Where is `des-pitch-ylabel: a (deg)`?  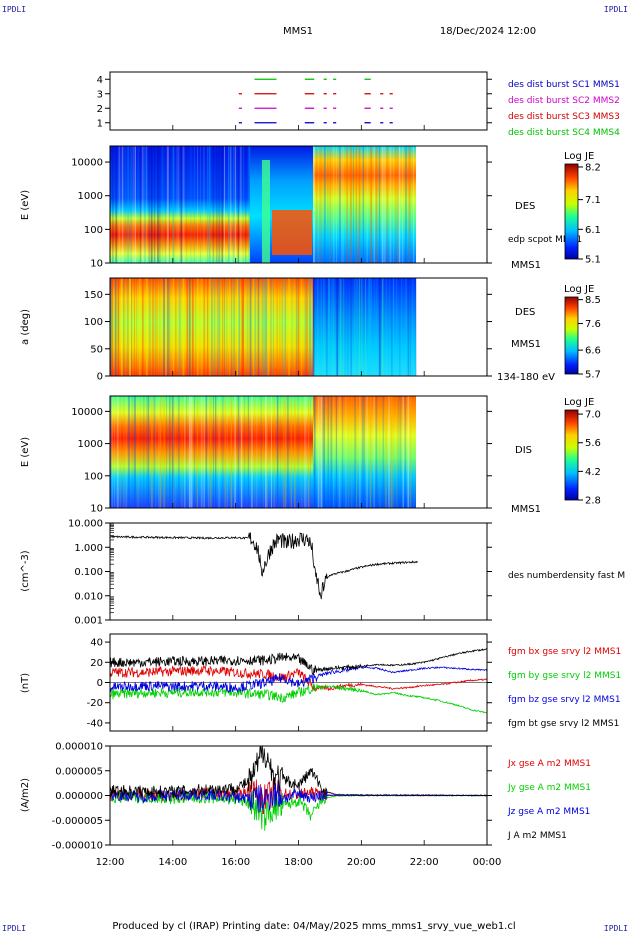 des-pitch-ylabel: a (deg) is located at coordinates (25, 327).